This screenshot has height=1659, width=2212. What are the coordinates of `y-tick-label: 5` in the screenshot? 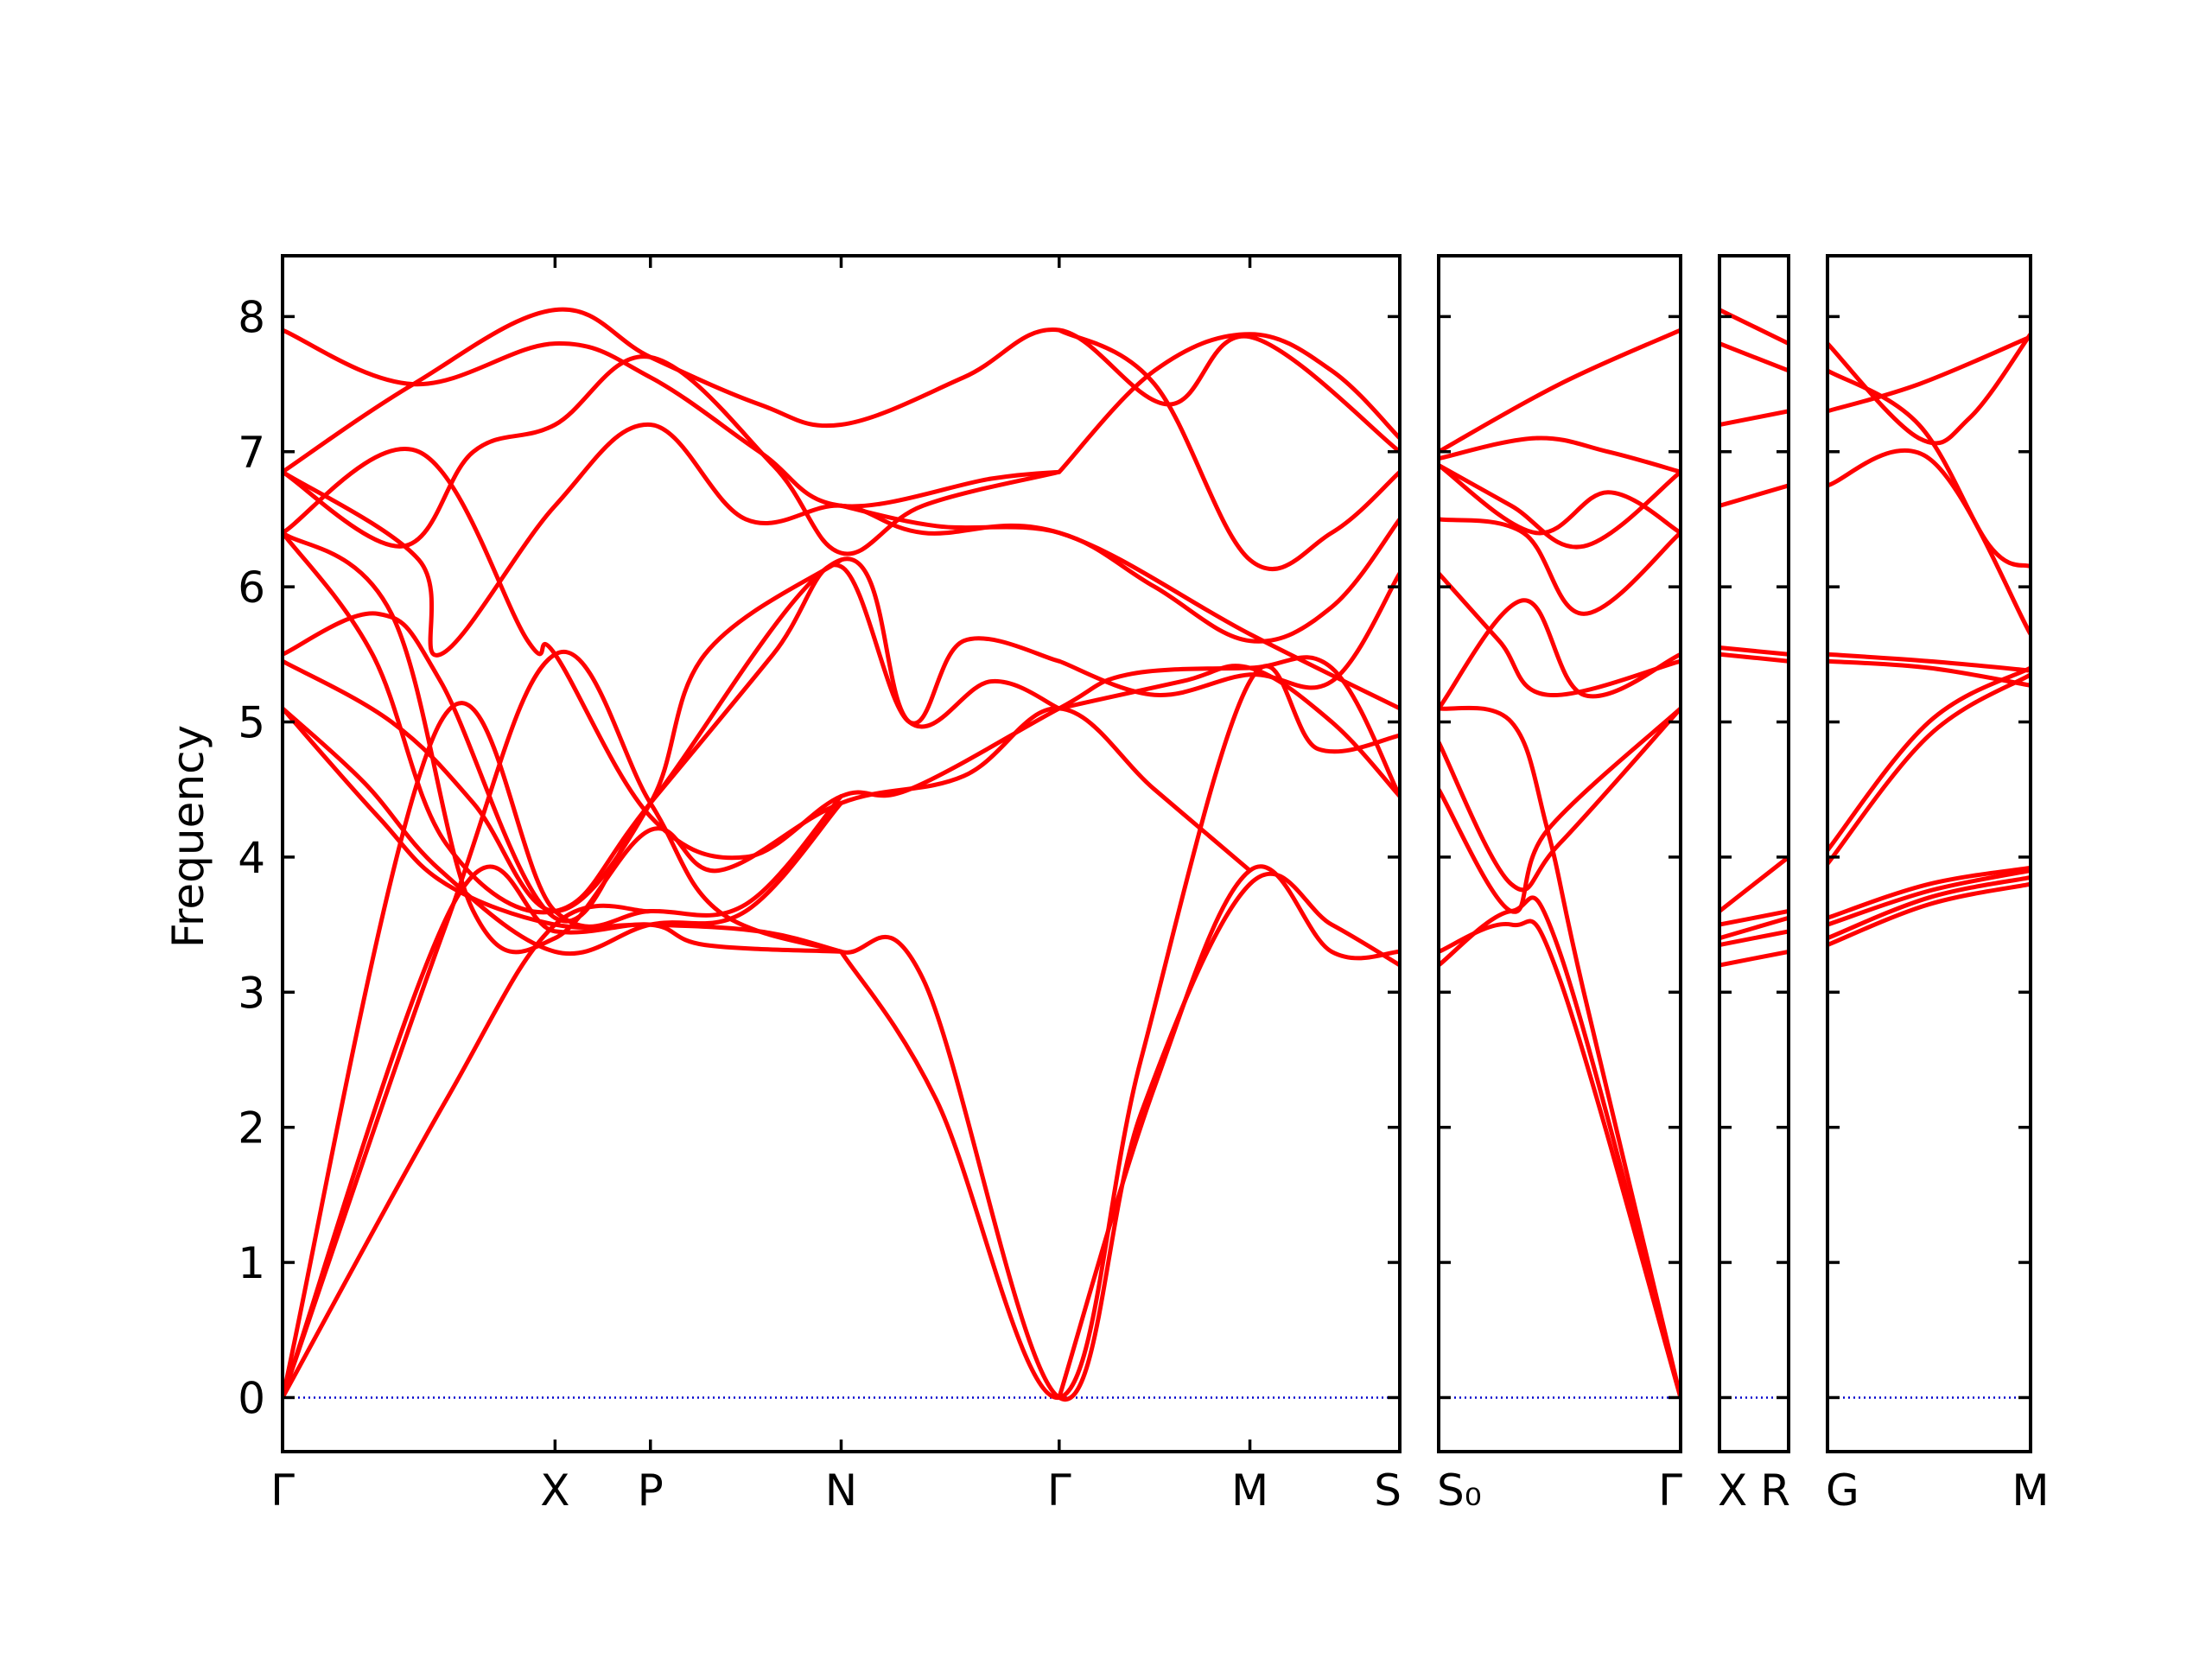 It's located at (251, 723).